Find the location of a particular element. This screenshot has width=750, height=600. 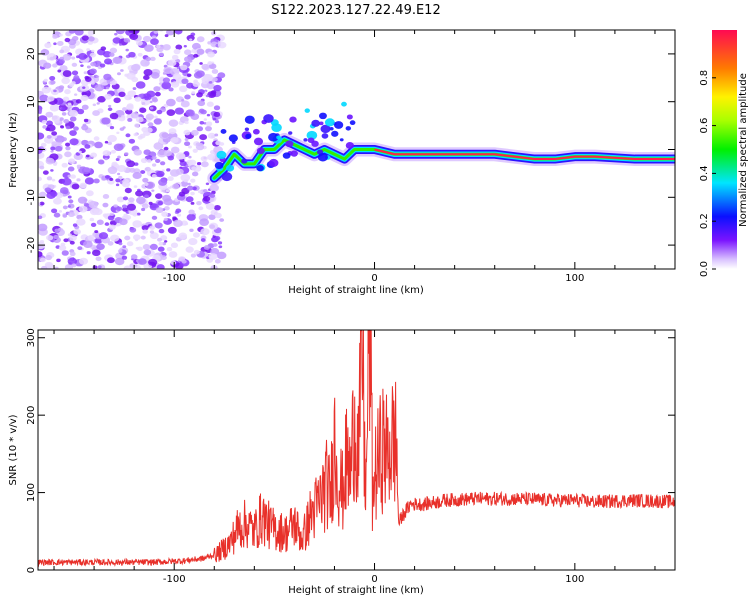

spectrogram-y-tick-label: -10 is located at coordinates (31, 197).